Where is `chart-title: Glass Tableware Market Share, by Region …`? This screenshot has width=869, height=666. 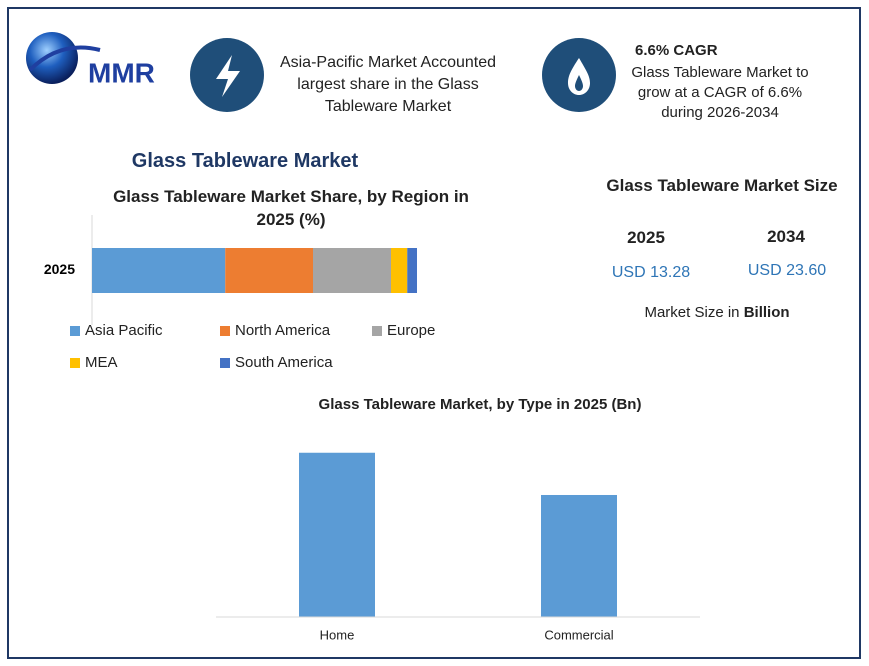 chart-title: Glass Tableware Market Share, by Region … is located at coordinates (291, 208).